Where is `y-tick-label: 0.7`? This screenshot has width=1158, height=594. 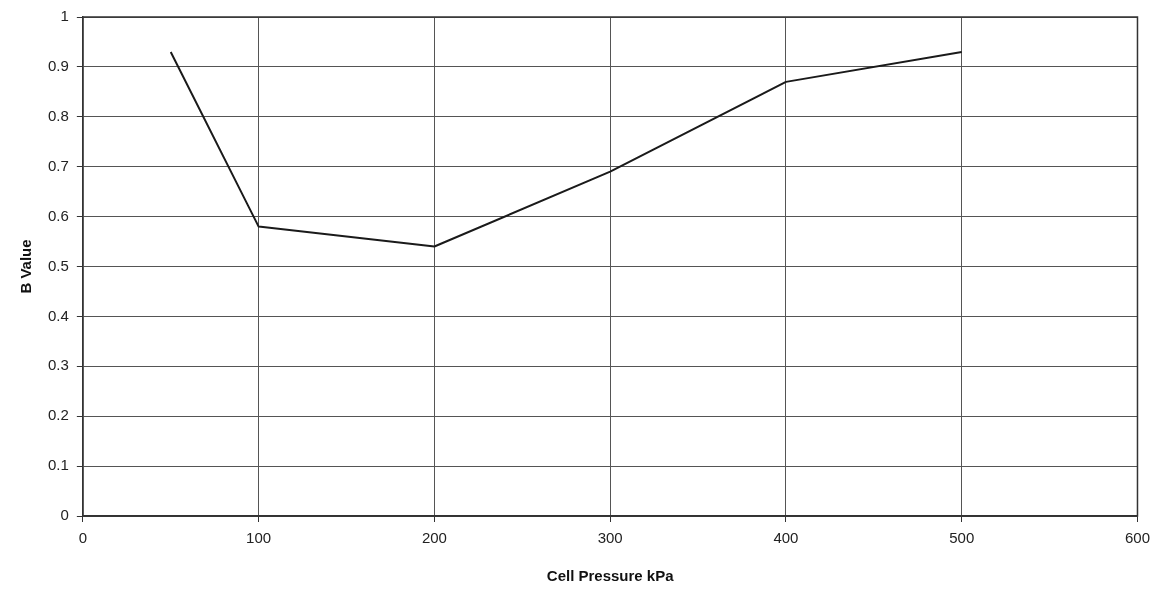
y-tick-label: 0.7 is located at coordinates (58, 165).